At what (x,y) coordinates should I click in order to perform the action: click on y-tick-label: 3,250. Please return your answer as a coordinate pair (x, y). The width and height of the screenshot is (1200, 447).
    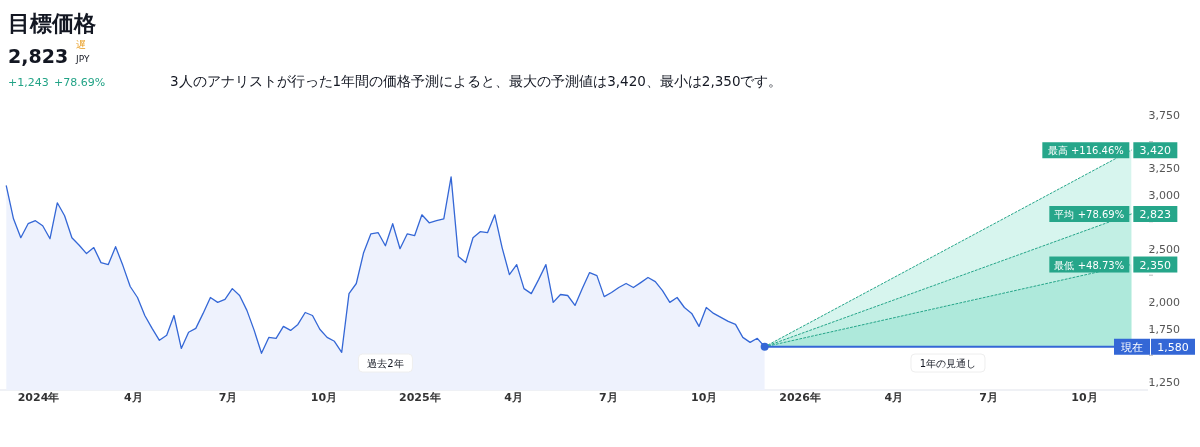
    Looking at the image, I should click on (1164, 169).